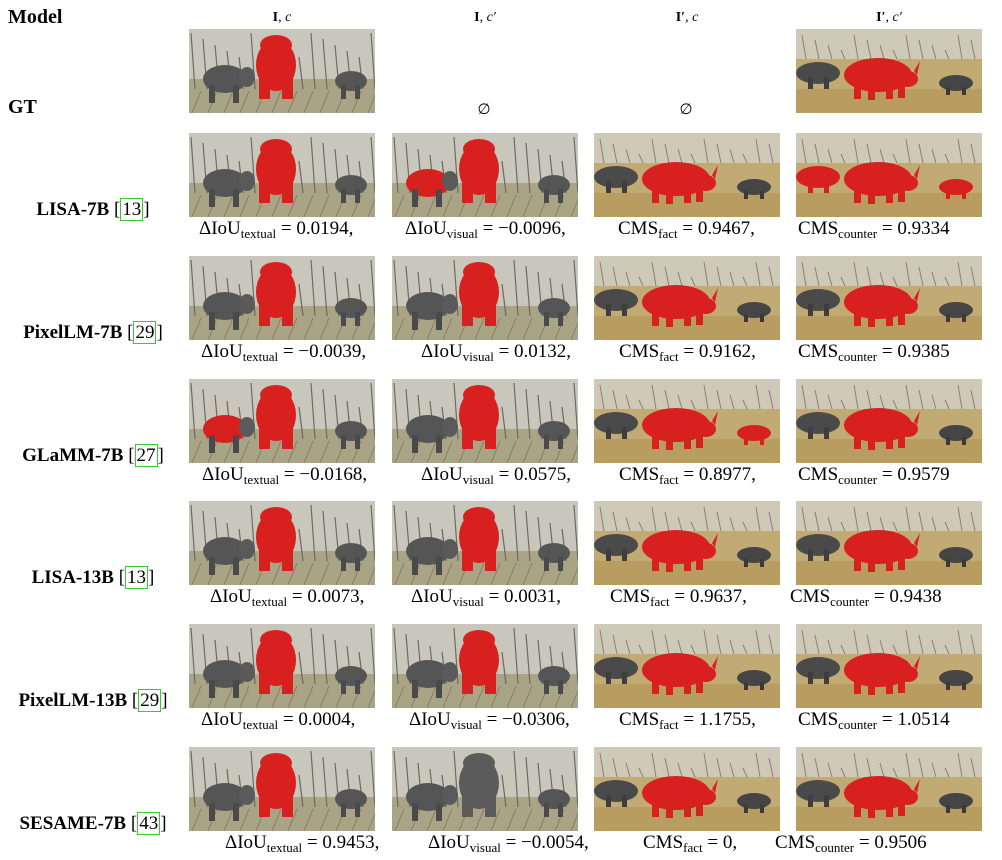 The width and height of the screenshot is (1002, 860). Describe the element at coordinates (73, 700) in the screenshot. I see `model-name: PixelLM-13B` at that location.